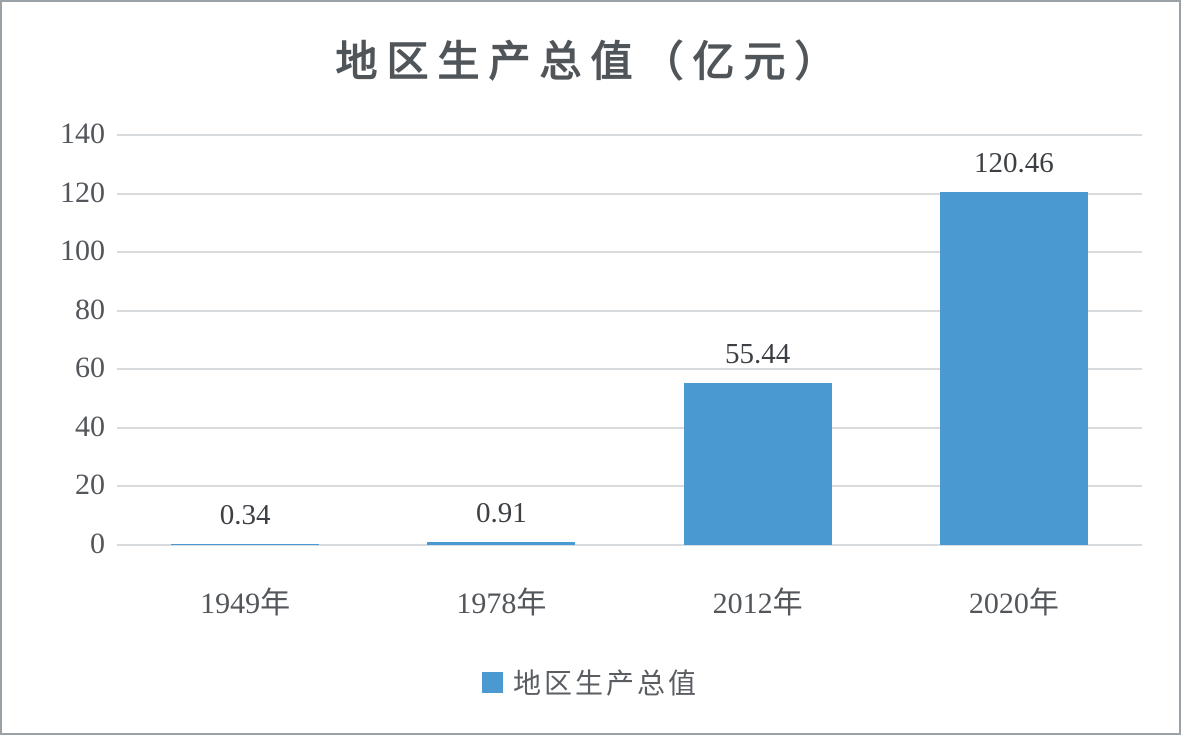 The image size is (1181, 735). Describe the element at coordinates (1013, 603) in the screenshot. I see `x-axis-label: 2020年` at that location.